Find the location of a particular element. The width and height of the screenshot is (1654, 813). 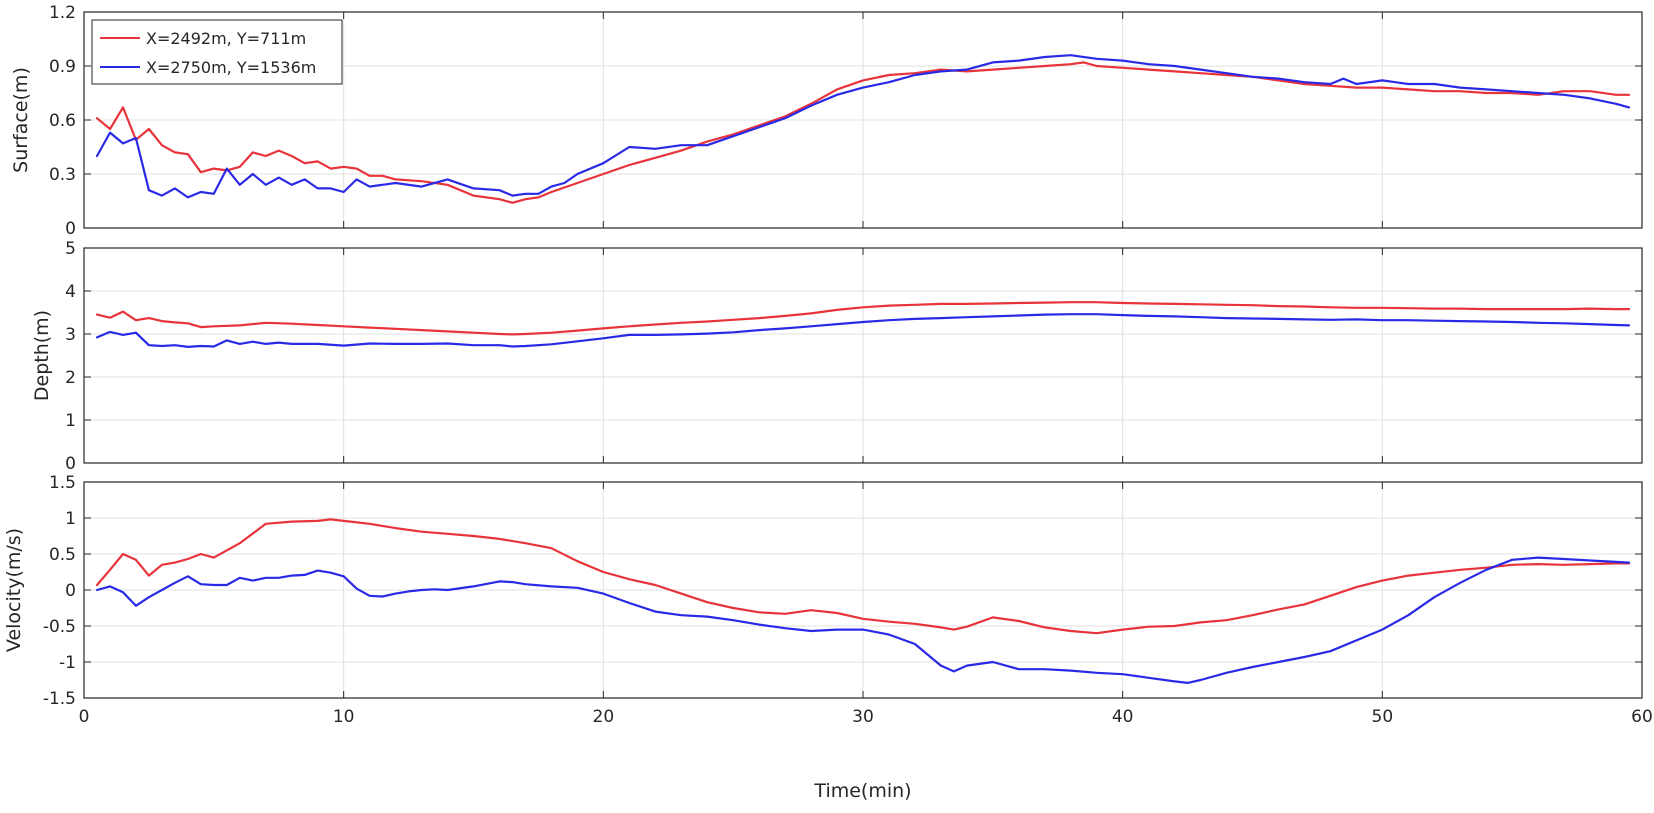

y-tick-label: 2 is located at coordinates (70, 378).